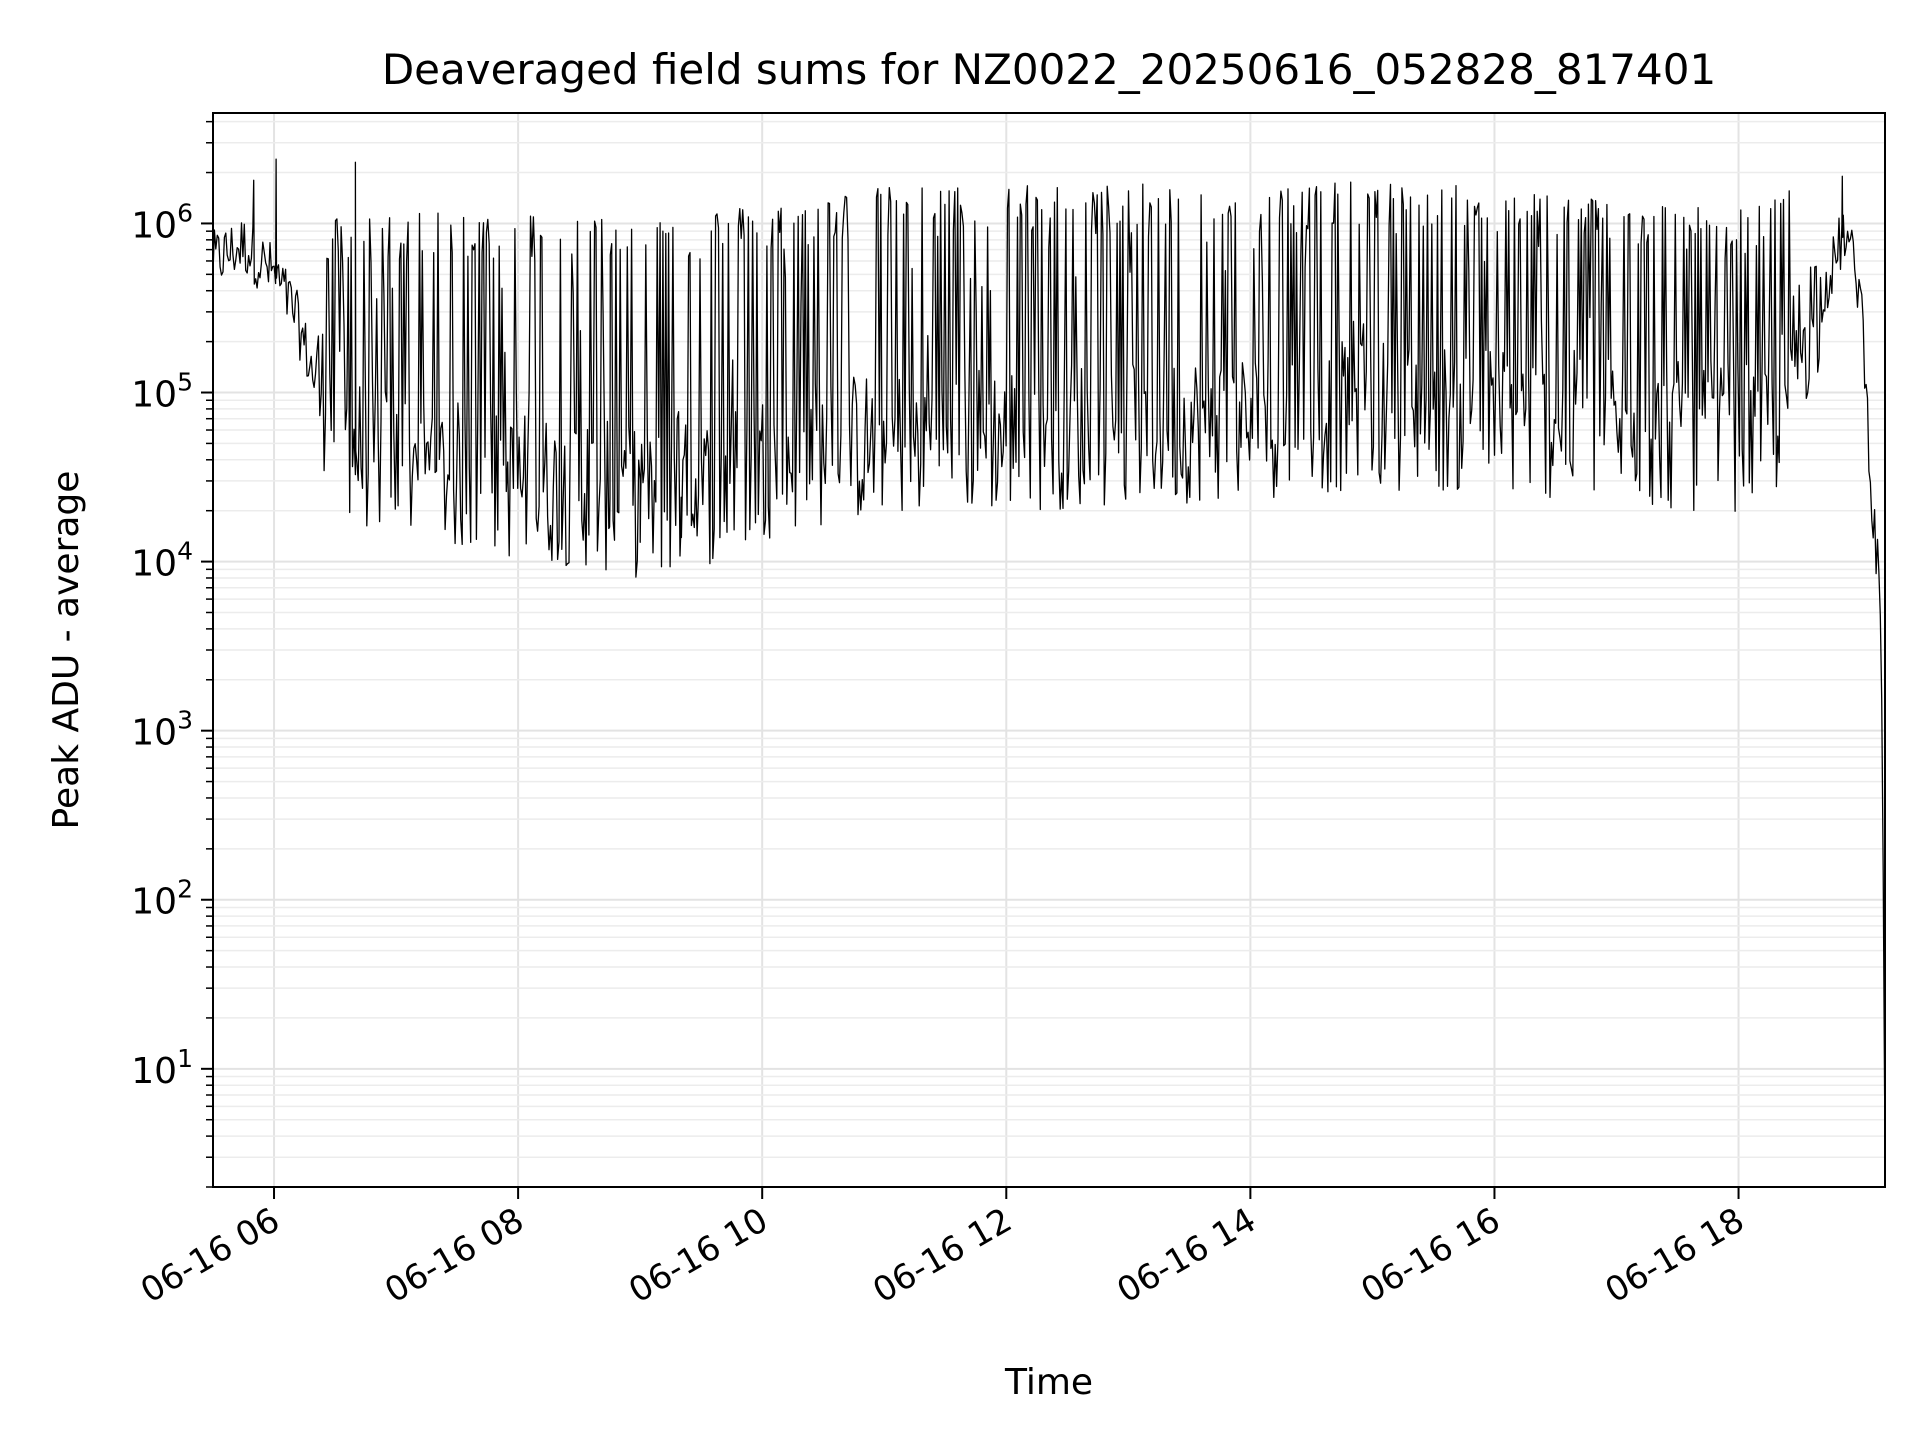 Image resolution: width=1920 pixels, height=1444 pixels. I want to click on y-tick-label: 10⁶, so click(162, 222).